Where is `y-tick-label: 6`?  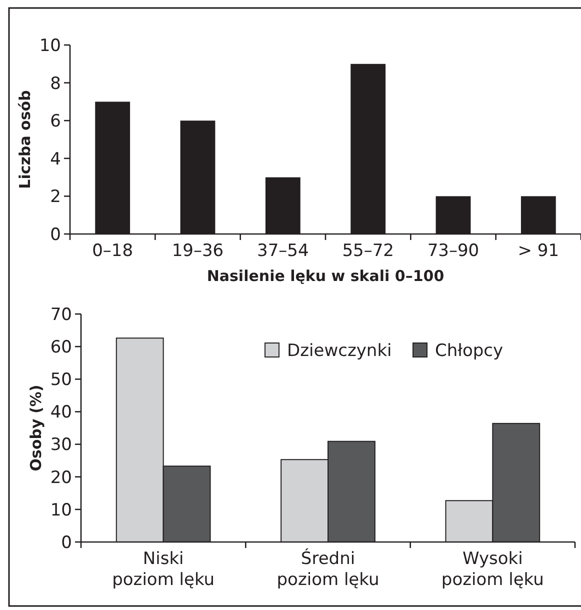
y-tick-label: 6 is located at coordinates (55, 122).